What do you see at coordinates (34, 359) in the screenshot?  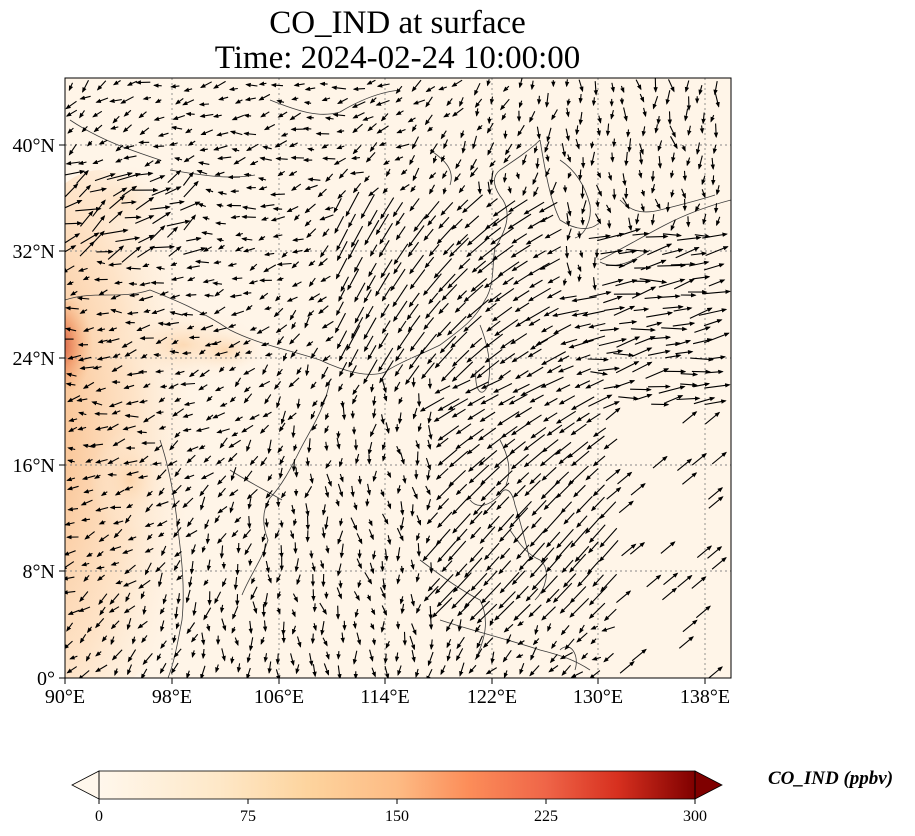 I see `lat-tick-label: 24°N` at bounding box center [34, 359].